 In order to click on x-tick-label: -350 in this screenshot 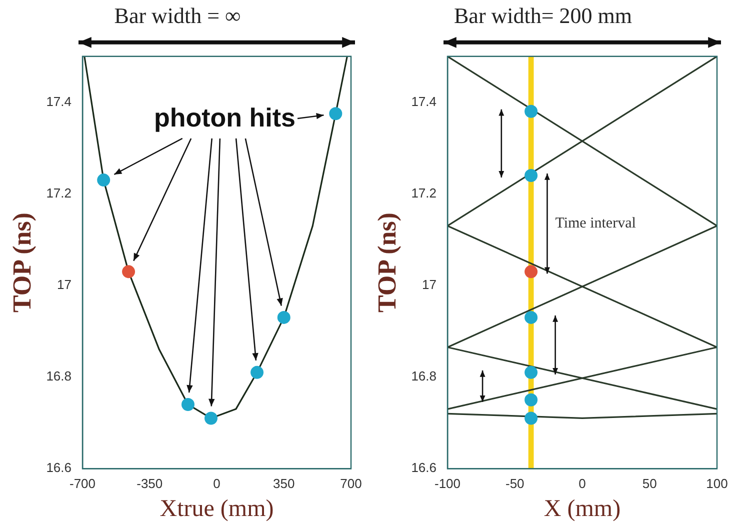, I will do `click(149, 483)`.